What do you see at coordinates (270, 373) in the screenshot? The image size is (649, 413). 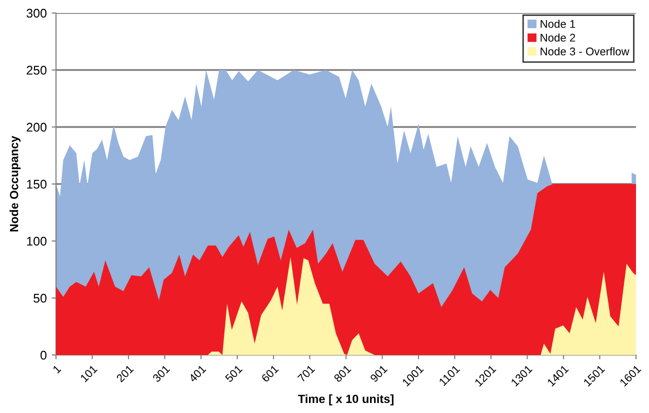 I see `x-tick-label: 601` at bounding box center [270, 373].